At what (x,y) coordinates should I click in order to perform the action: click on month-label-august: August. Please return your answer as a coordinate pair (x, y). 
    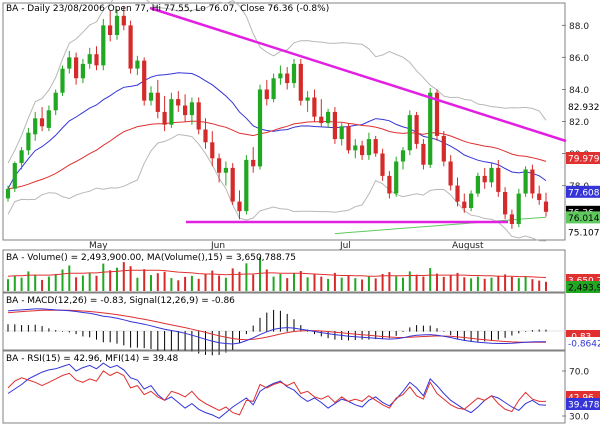
    Looking at the image, I should click on (468, 246).